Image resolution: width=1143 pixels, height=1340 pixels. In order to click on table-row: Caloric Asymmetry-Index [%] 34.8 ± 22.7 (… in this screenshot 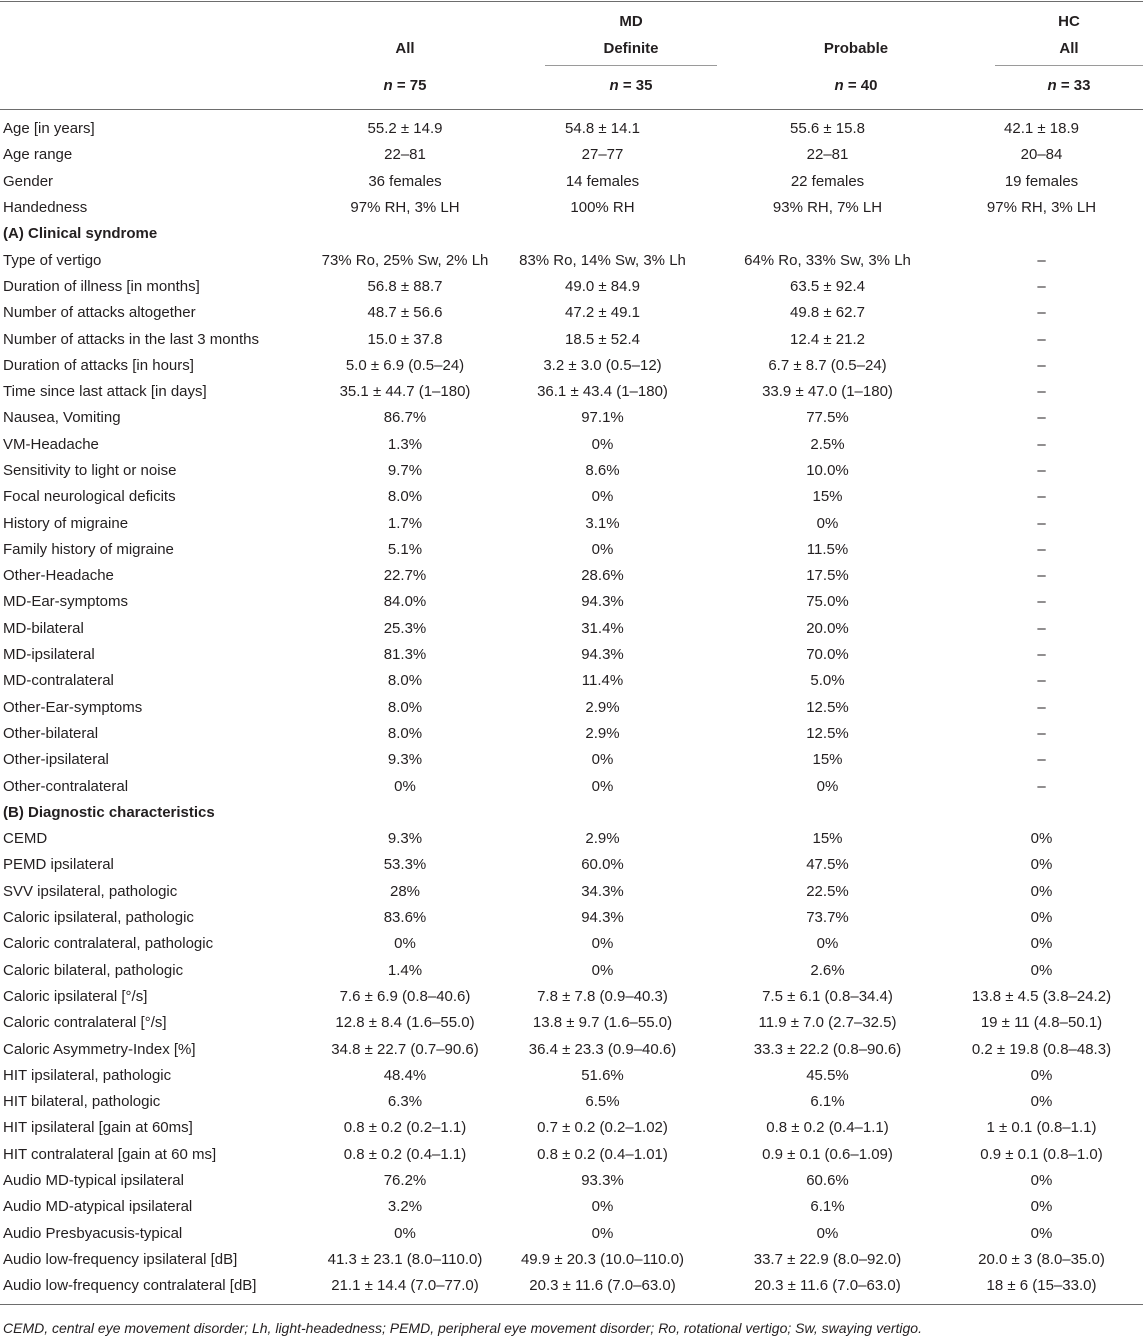, I will do `click(571, 1049)`.